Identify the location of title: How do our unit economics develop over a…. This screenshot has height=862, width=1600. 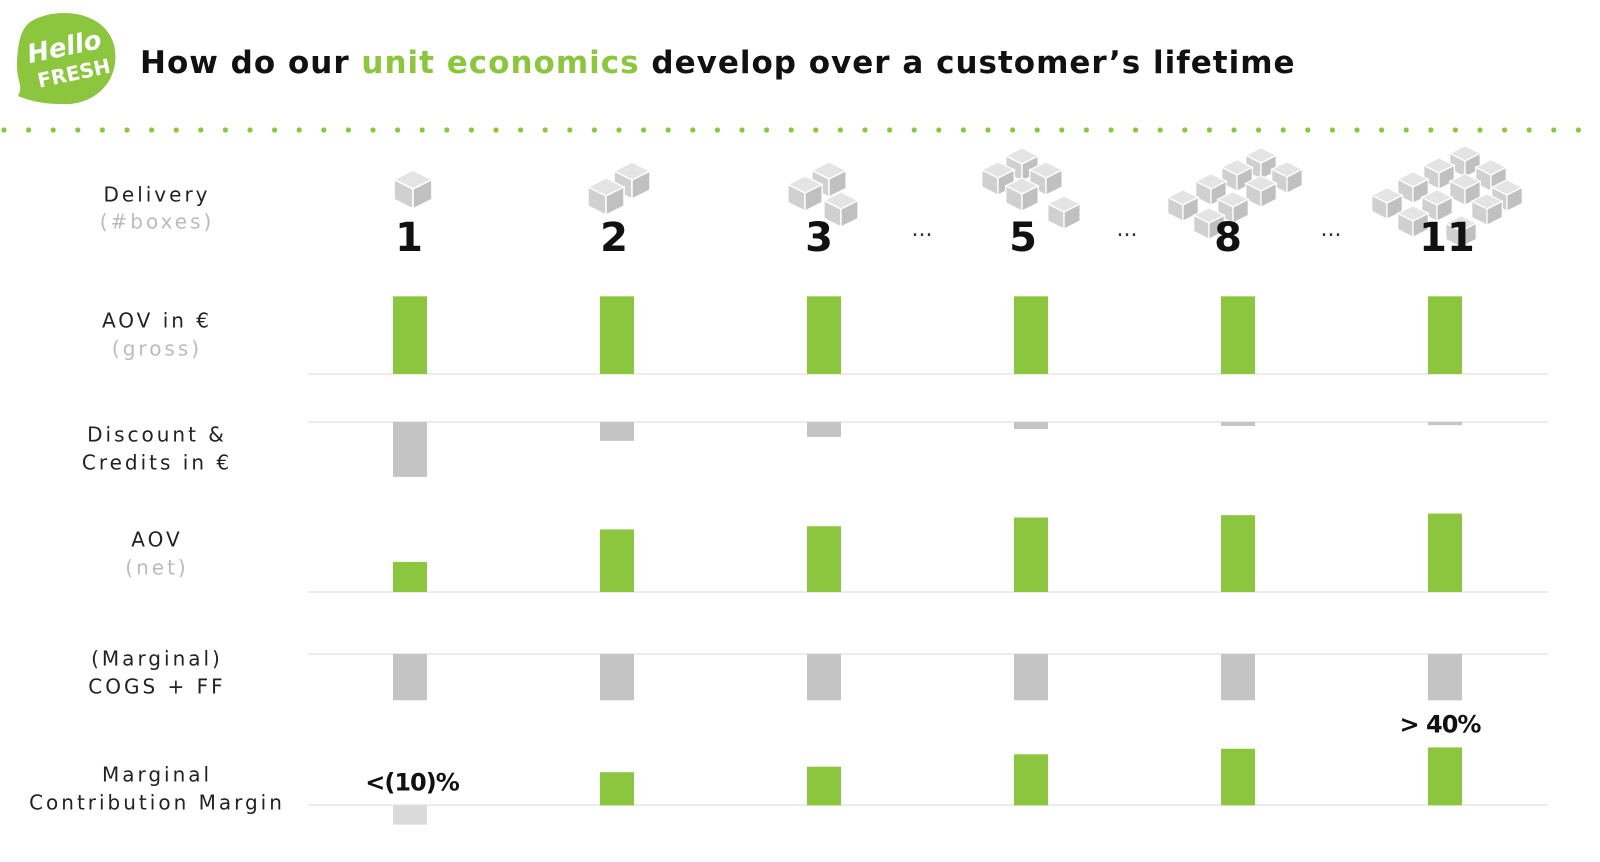
(718, 63).